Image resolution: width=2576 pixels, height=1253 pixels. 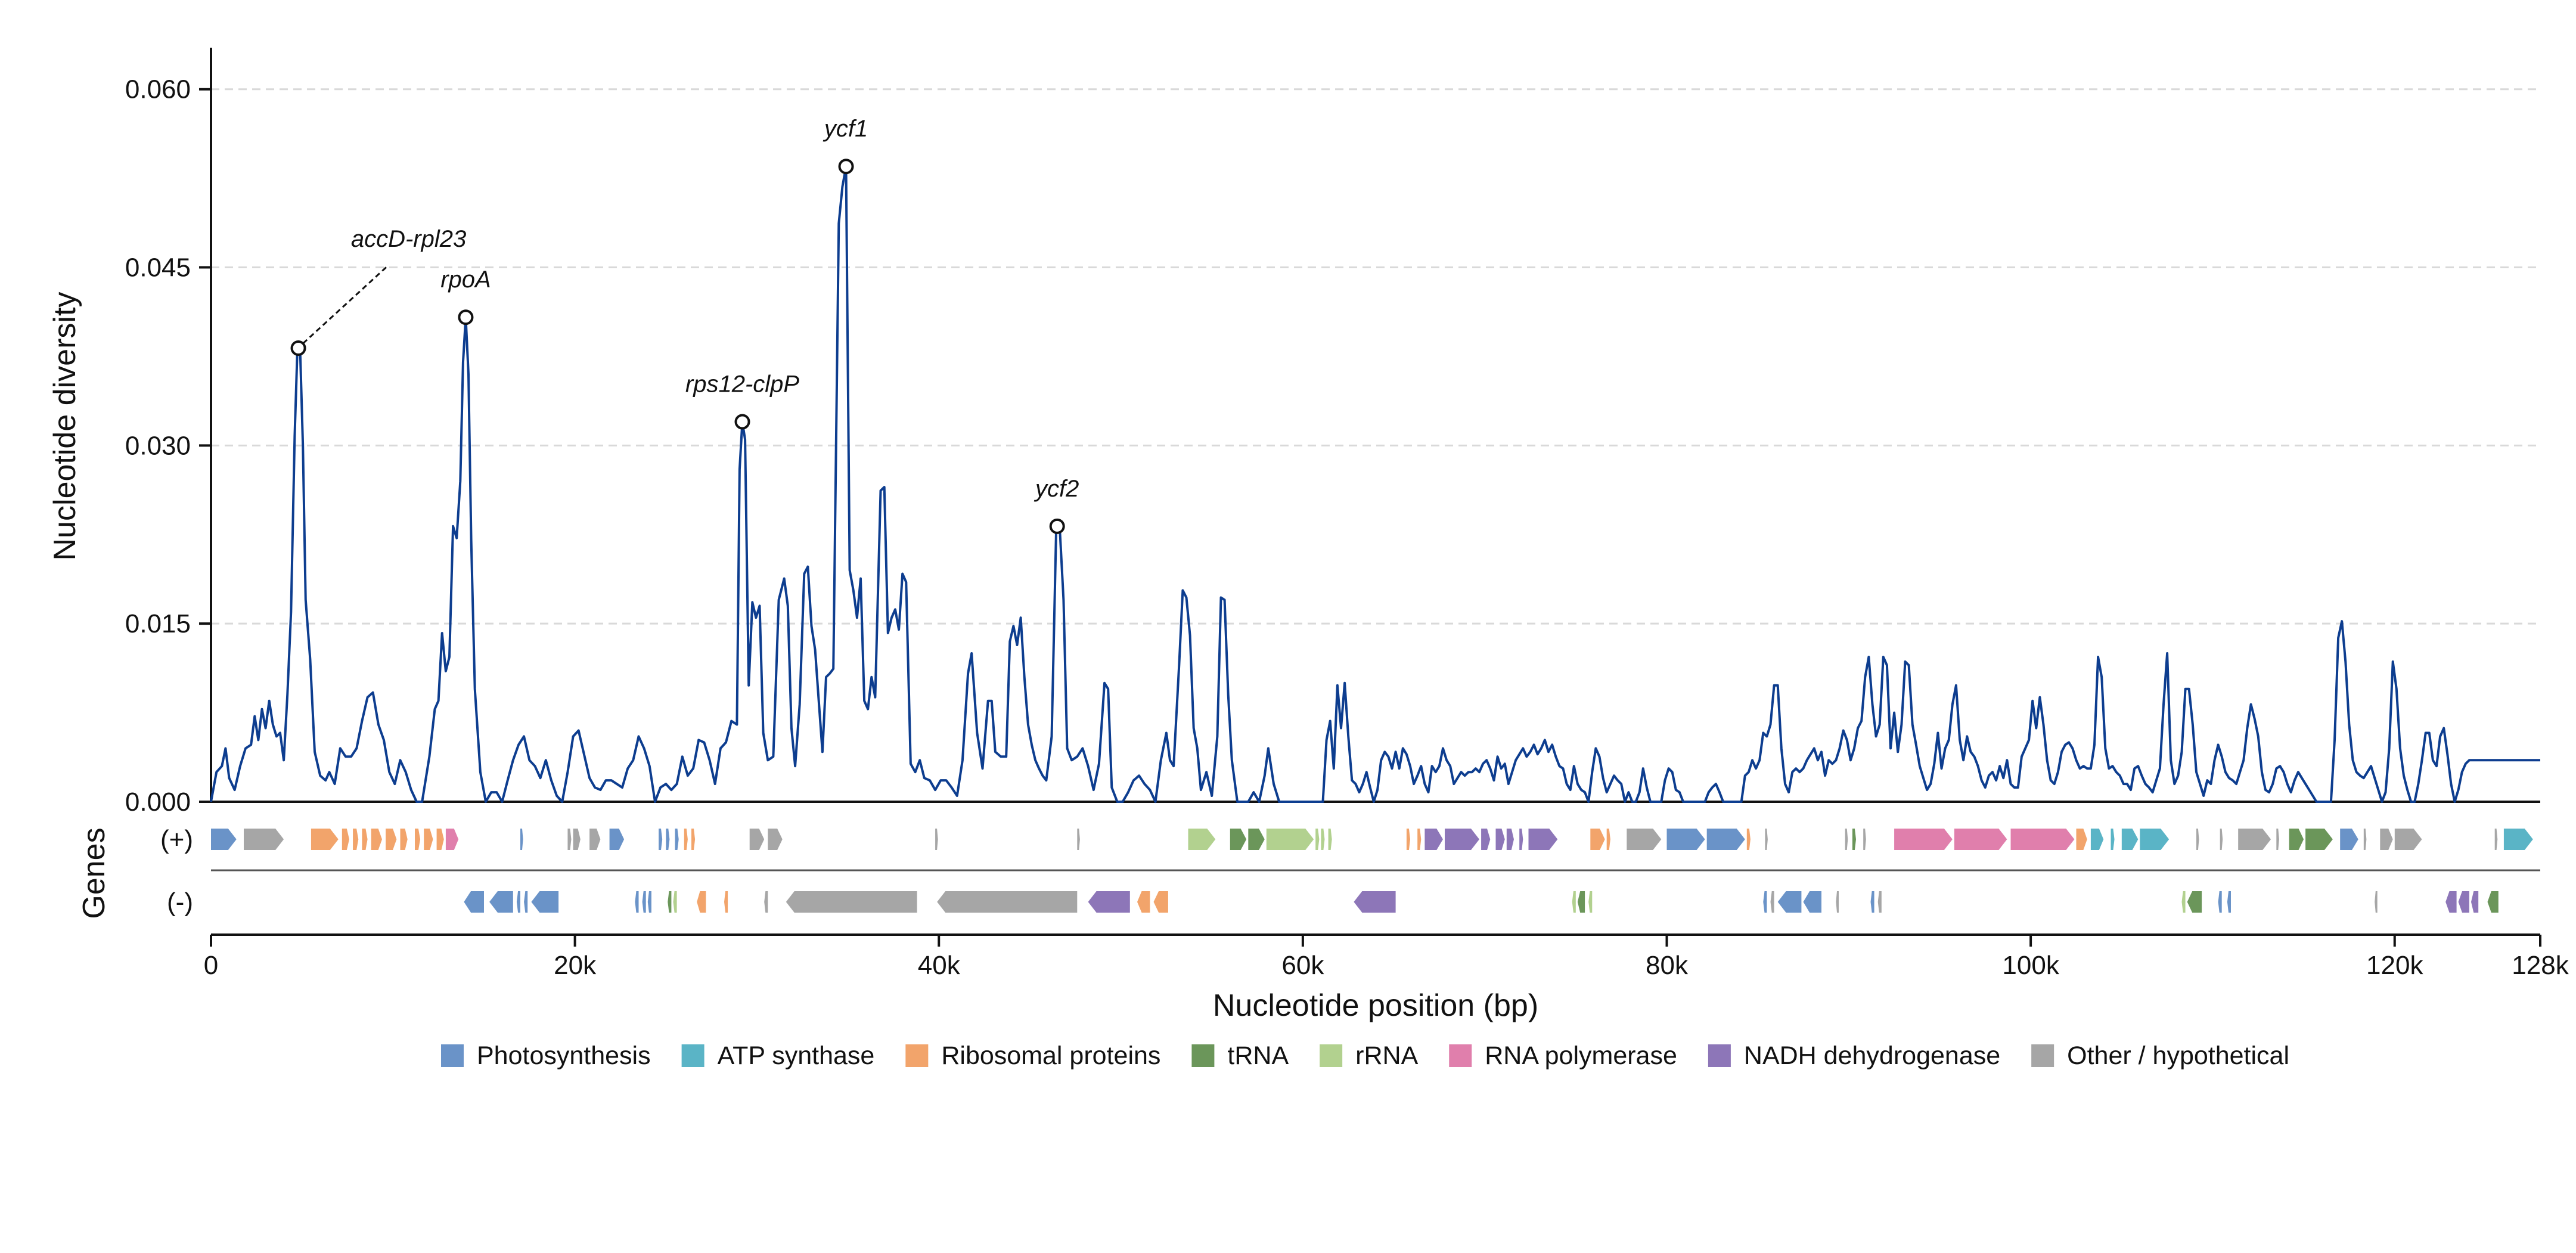 What do you see at coordinates (466, 279) in the screenshot?
I see `peak-label: rpoA` at bounding box center [466, 279].